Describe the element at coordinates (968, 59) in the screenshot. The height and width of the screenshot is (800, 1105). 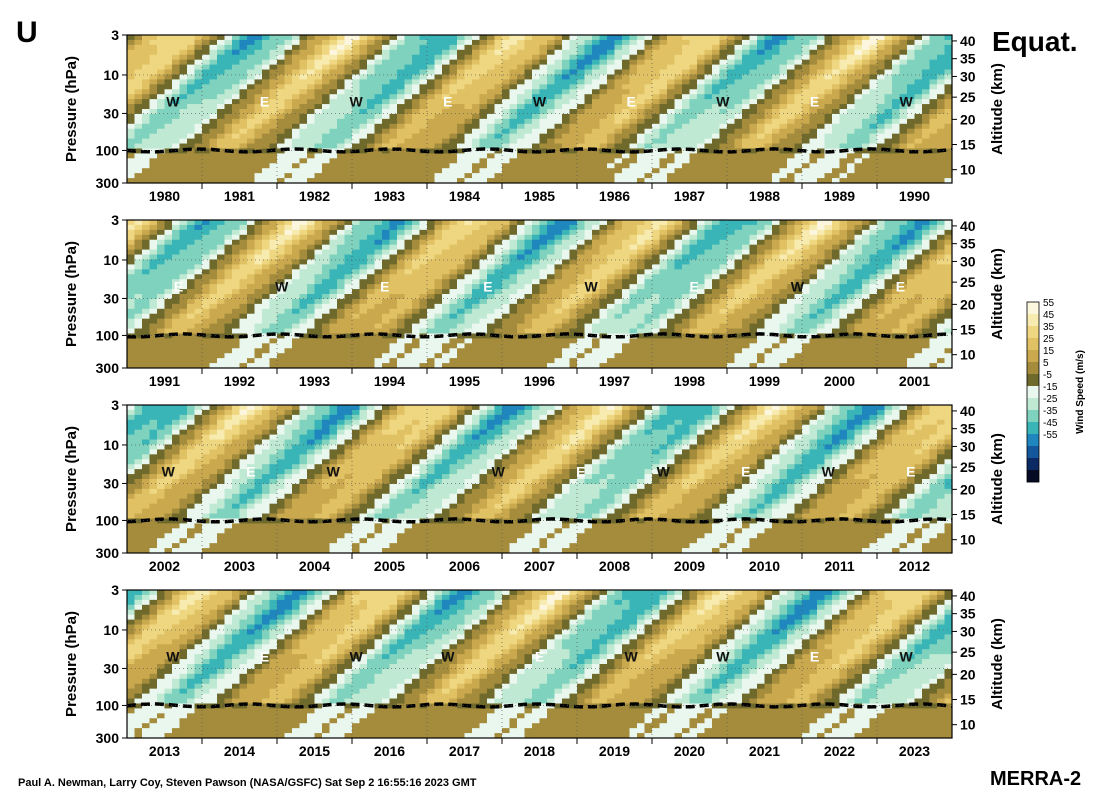
I see `altitude-tick-label: 35` at that location.